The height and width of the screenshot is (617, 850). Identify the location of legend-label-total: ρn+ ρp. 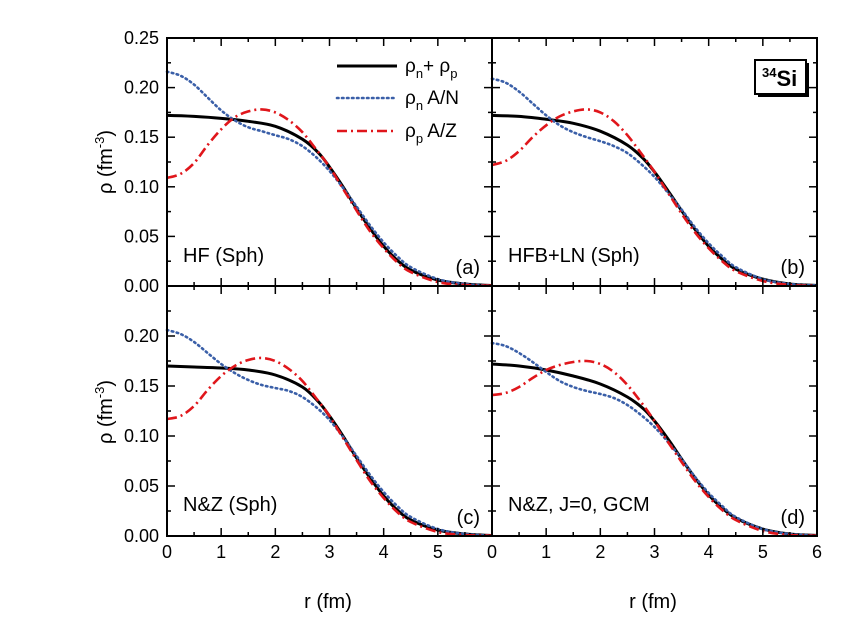
(431, 68).